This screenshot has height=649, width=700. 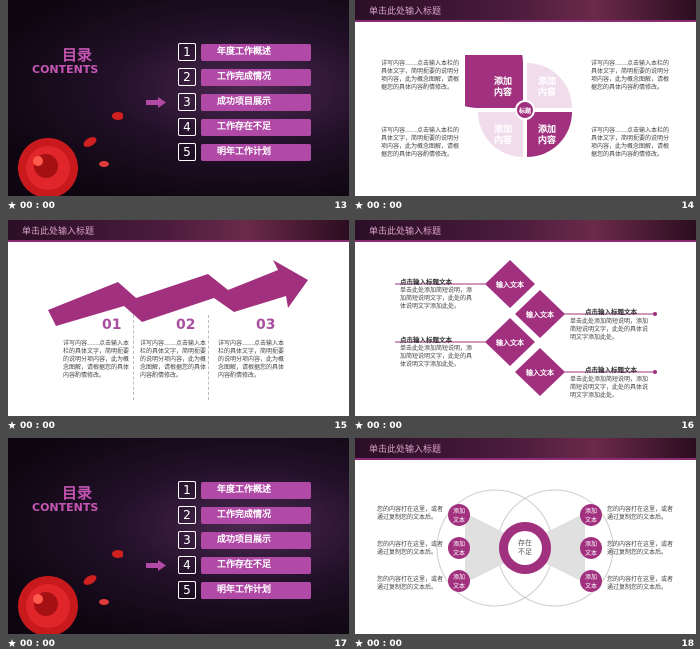 What do you see at coordinates (187, 565) in the screenshot?
I see `toc-item-number: 4` at bounding box center [187, 565].